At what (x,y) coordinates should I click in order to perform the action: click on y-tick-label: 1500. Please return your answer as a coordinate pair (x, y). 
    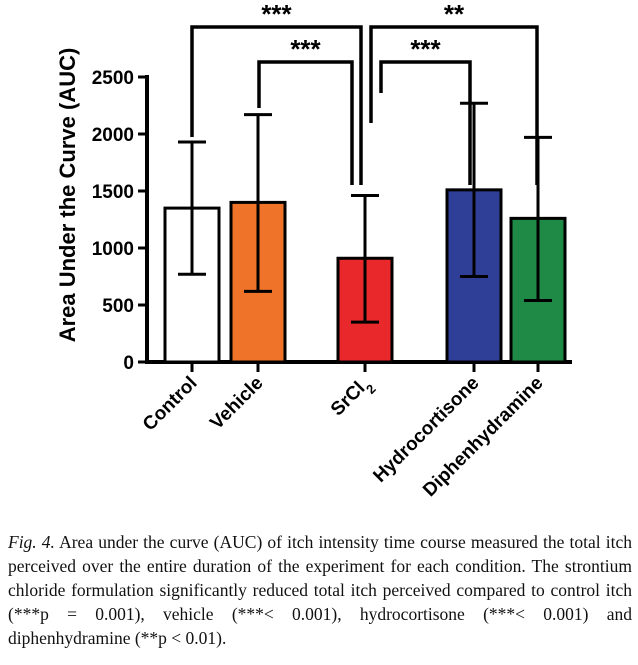
    Looking at the image, I should click on (113, 192).